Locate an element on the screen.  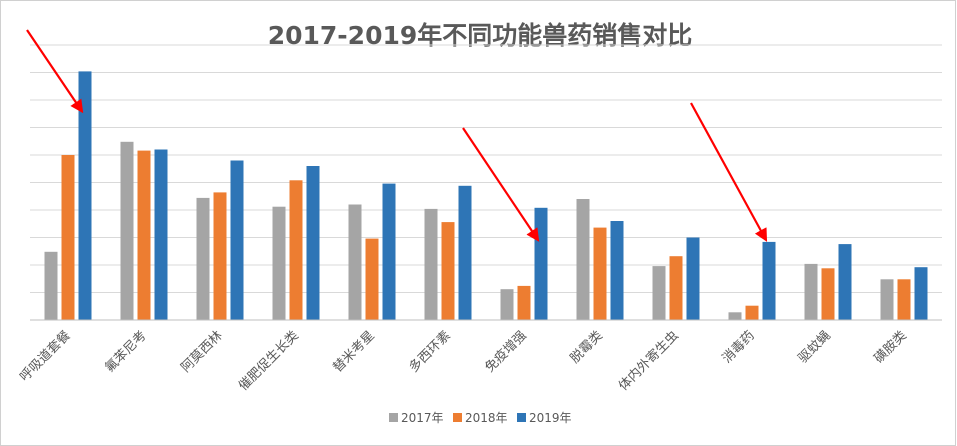
legend-label: 2018年 is located at coordinates (486, 418).